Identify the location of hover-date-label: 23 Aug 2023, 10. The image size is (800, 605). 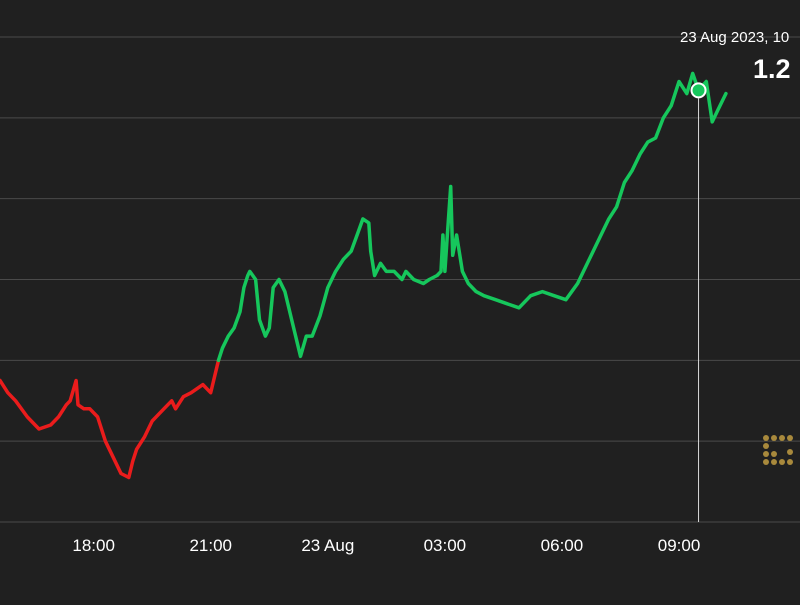
(734, 37).